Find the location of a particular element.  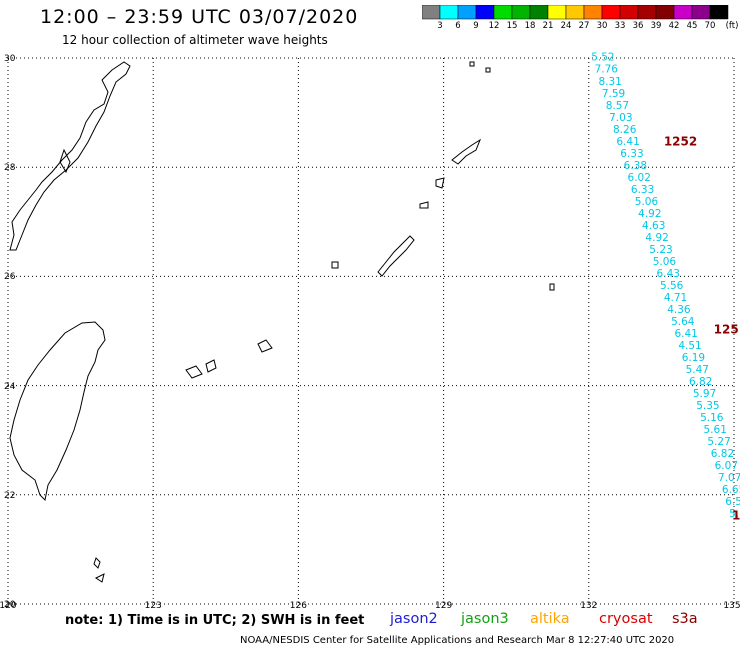

latitude-label: 20 is located at coordinates (10, 605).